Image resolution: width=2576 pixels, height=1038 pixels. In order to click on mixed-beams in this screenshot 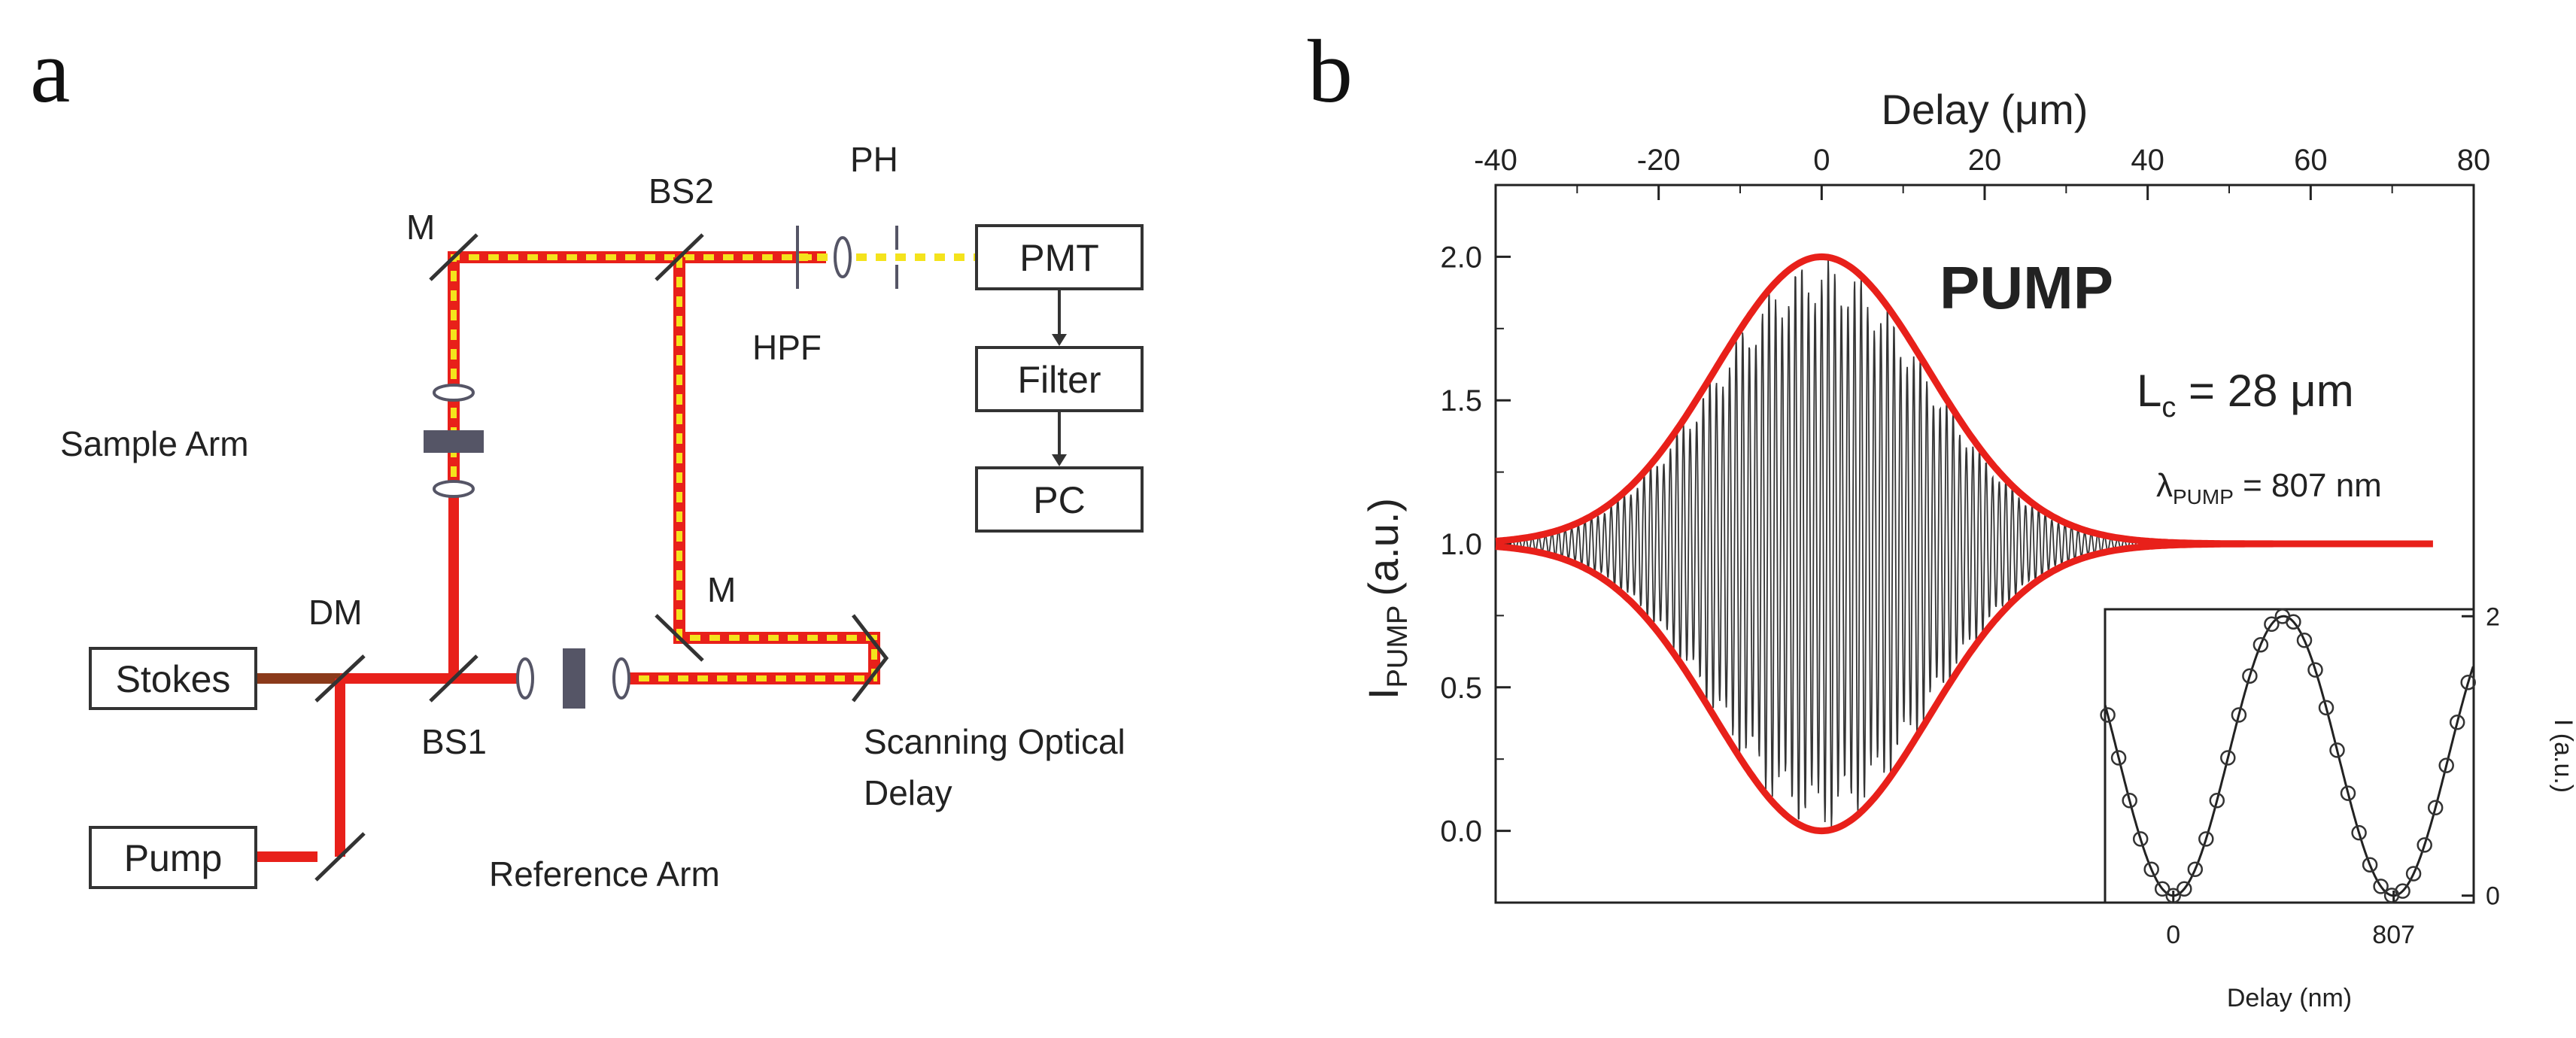, I will do `click(712, 467)`.